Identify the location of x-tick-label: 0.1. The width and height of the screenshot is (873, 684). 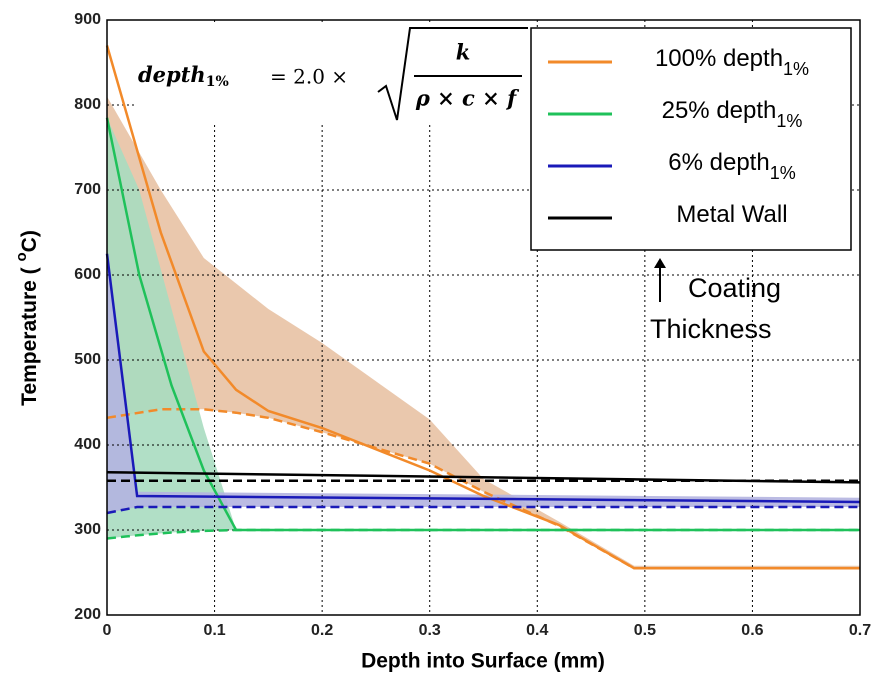
(214, 630).